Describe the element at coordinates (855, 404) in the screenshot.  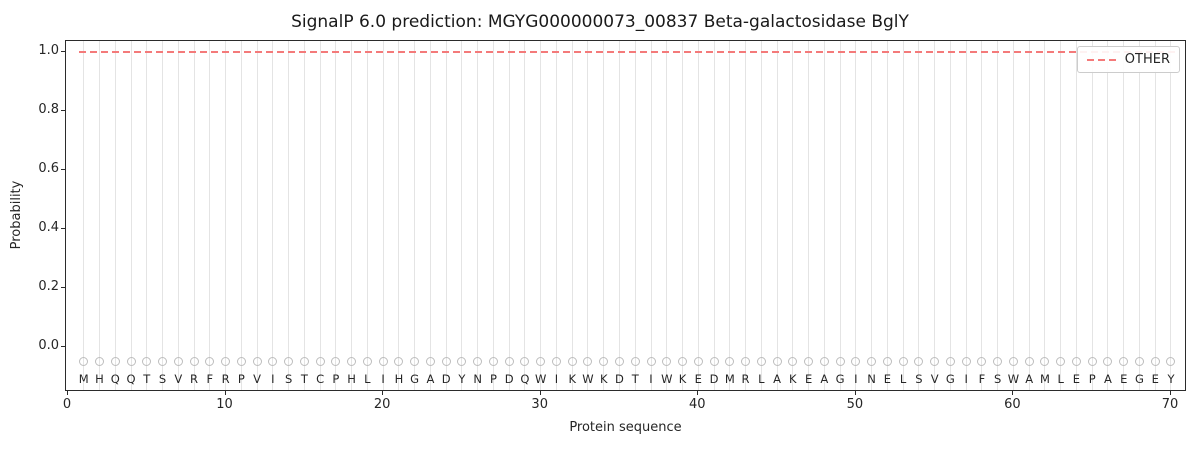
I see `x-tick-label: 50` at that location.